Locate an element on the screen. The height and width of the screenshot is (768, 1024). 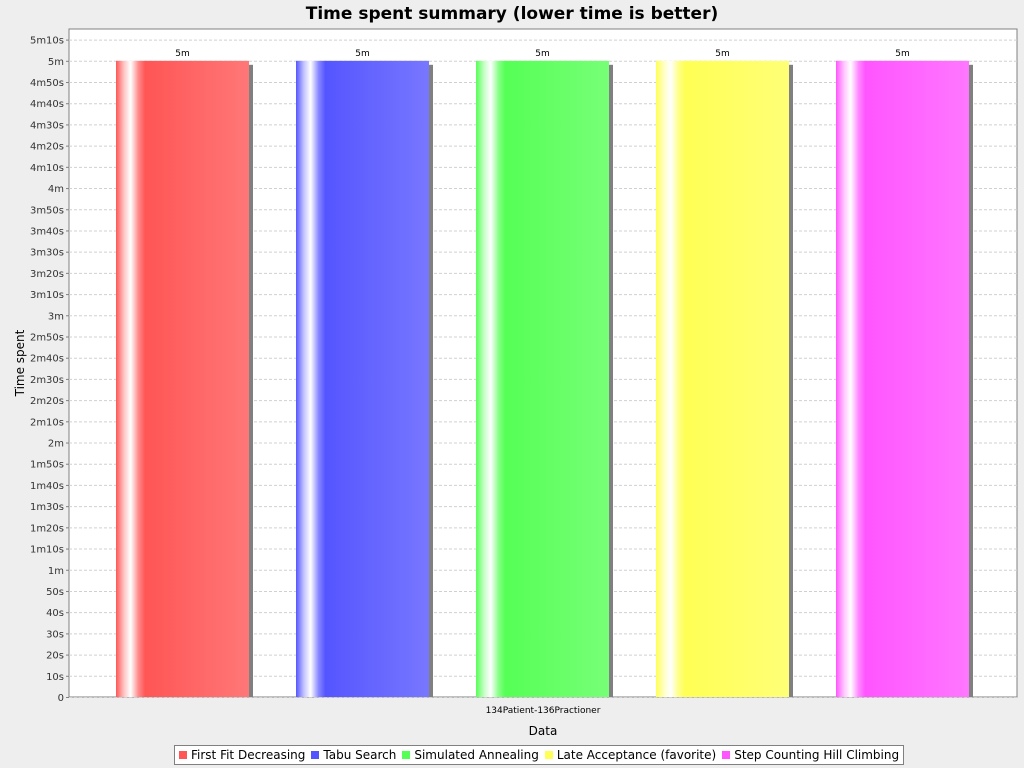
y-tick-label: 10s is located at coordinates (55, 677).